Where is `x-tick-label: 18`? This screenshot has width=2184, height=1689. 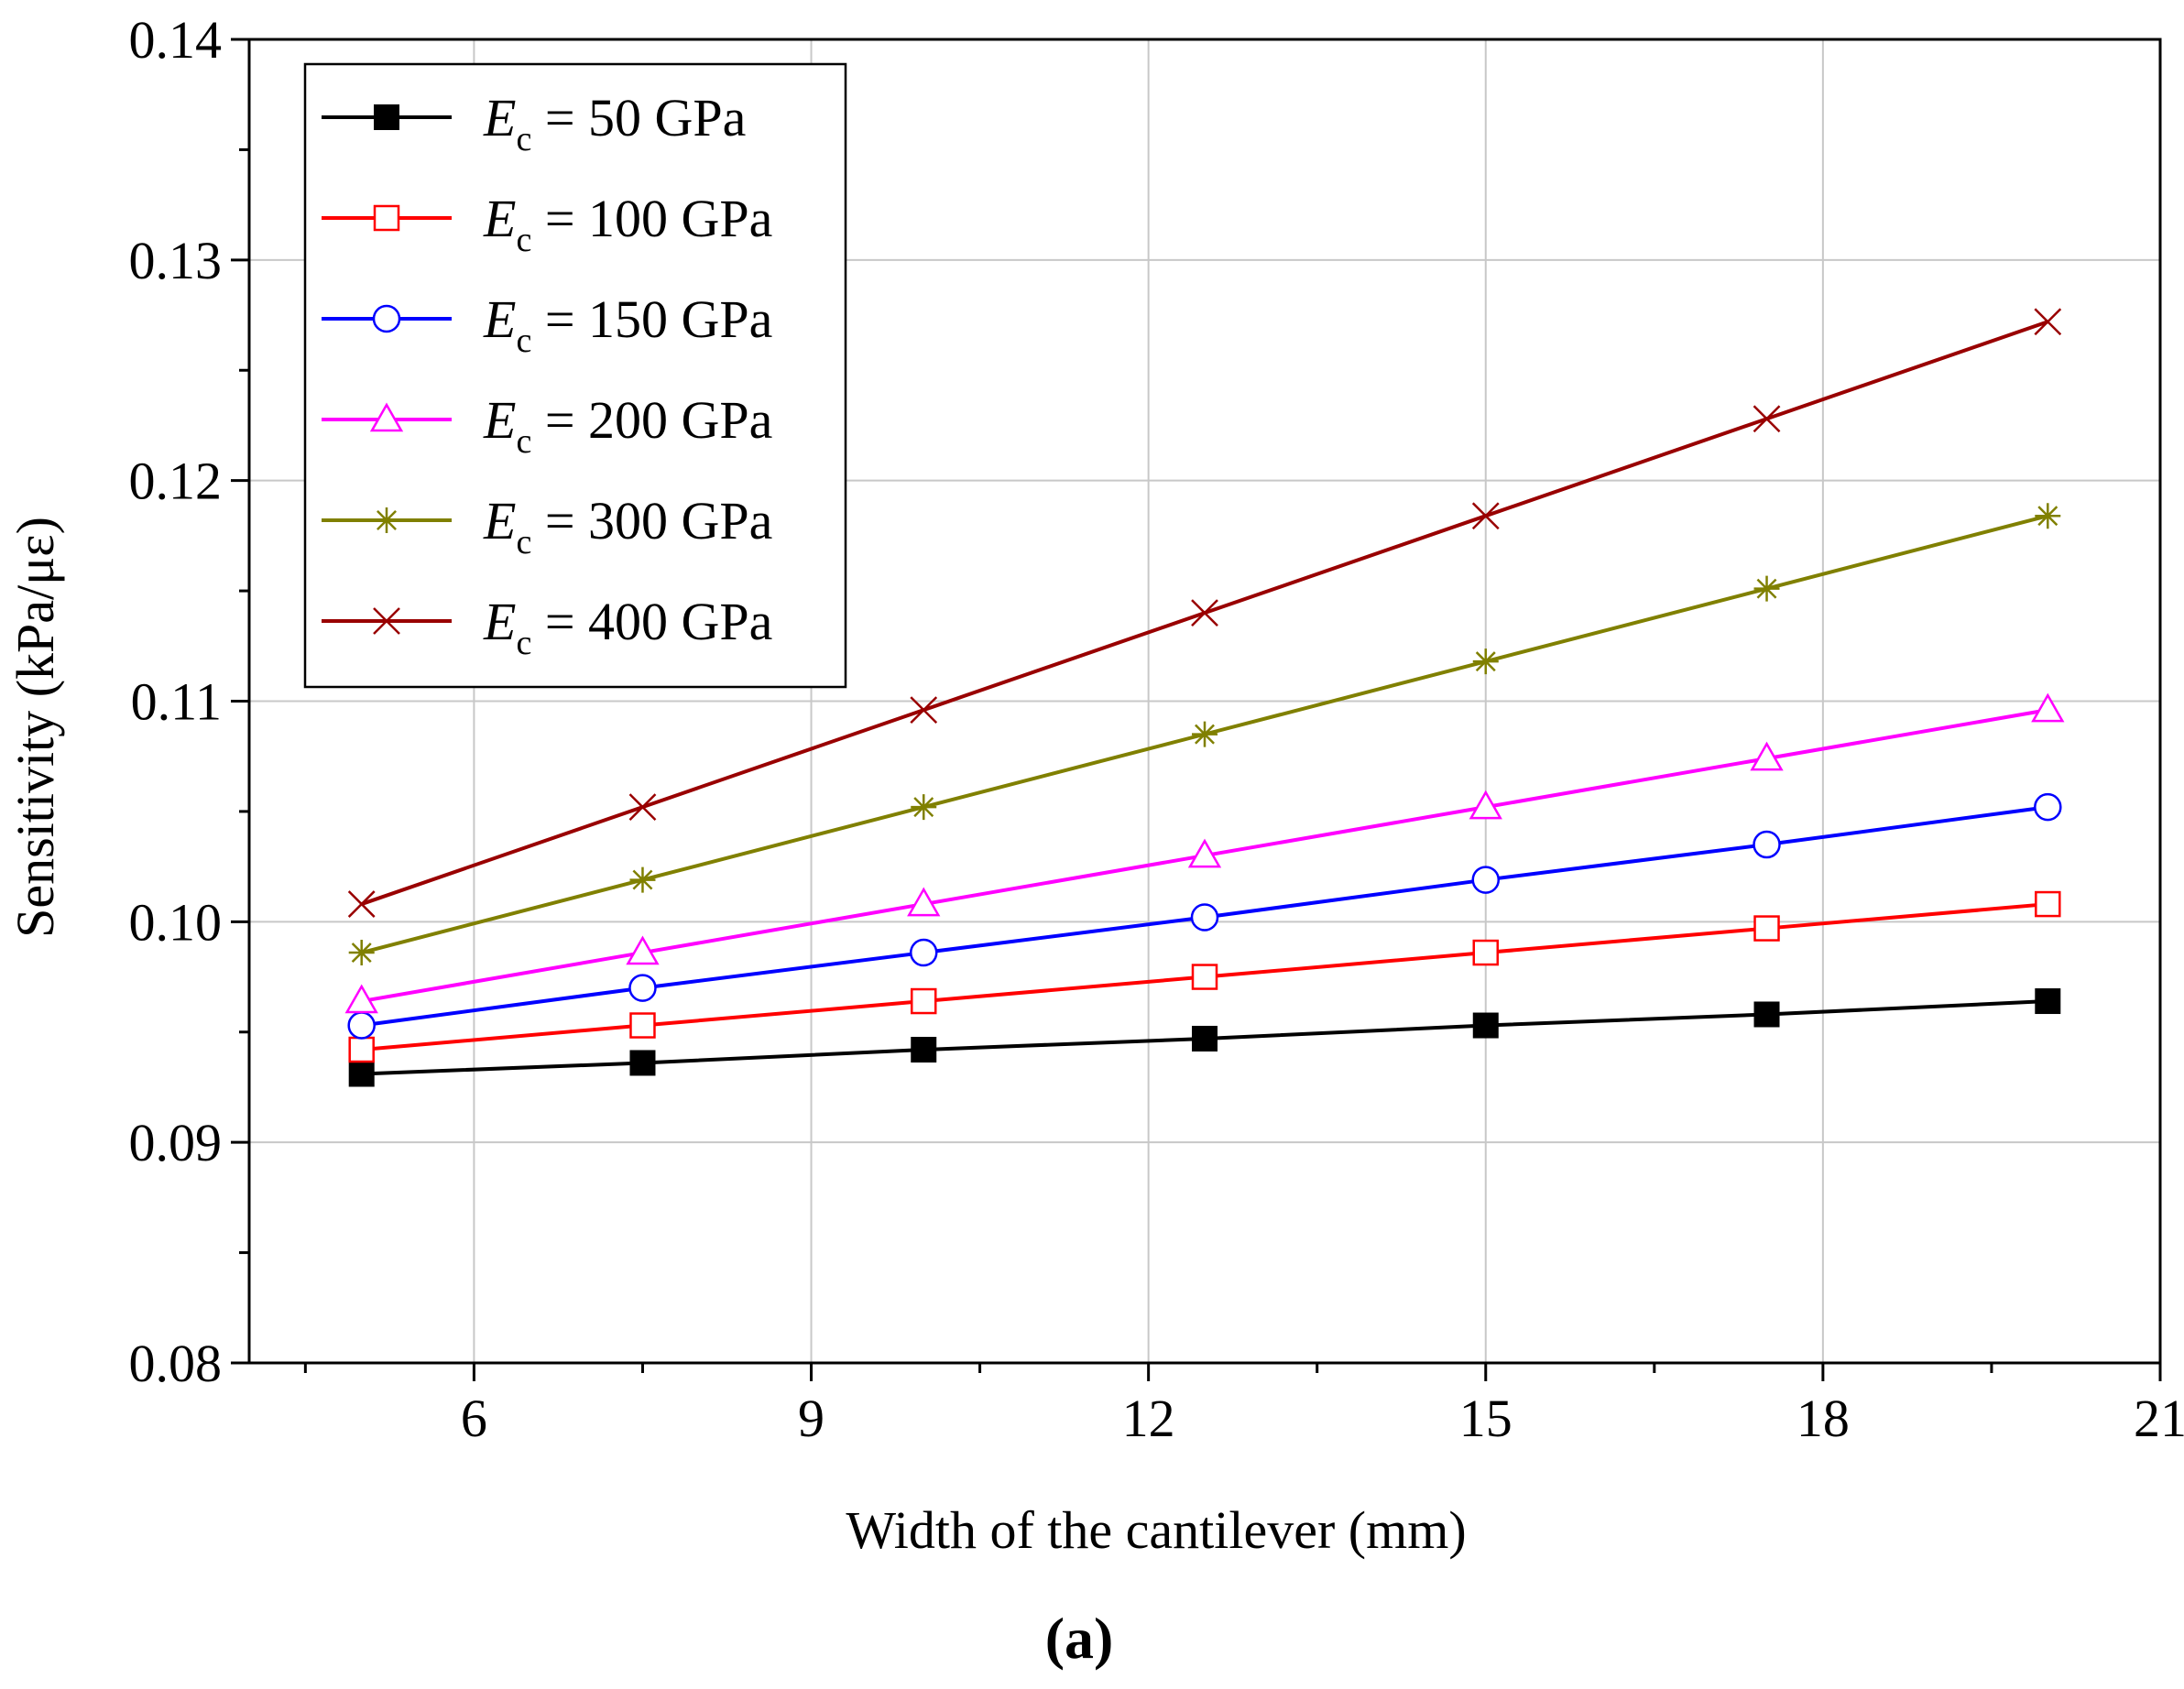 x-tick-label: 18 is located at coordinates (1823, 1419).